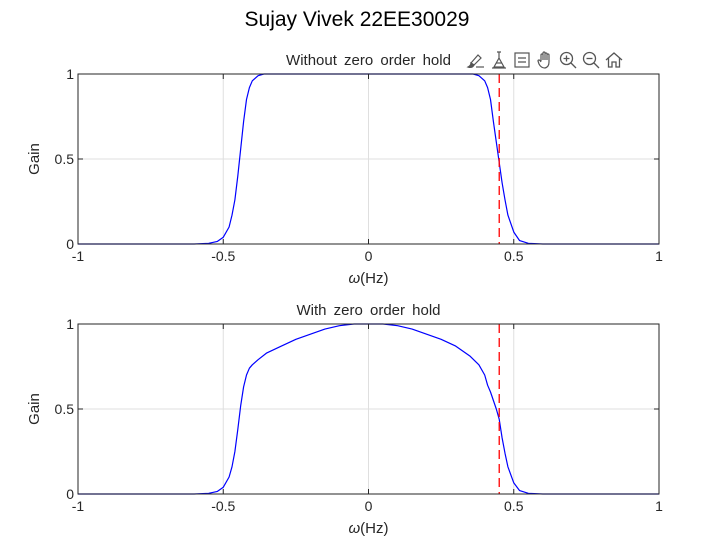 Image resolution: width=715 pixels, height=543 pixels. What do you see at coordinates (567, 60) in the screenshot?
I see `zoom-in-icon` at bounding box center [567, 60].